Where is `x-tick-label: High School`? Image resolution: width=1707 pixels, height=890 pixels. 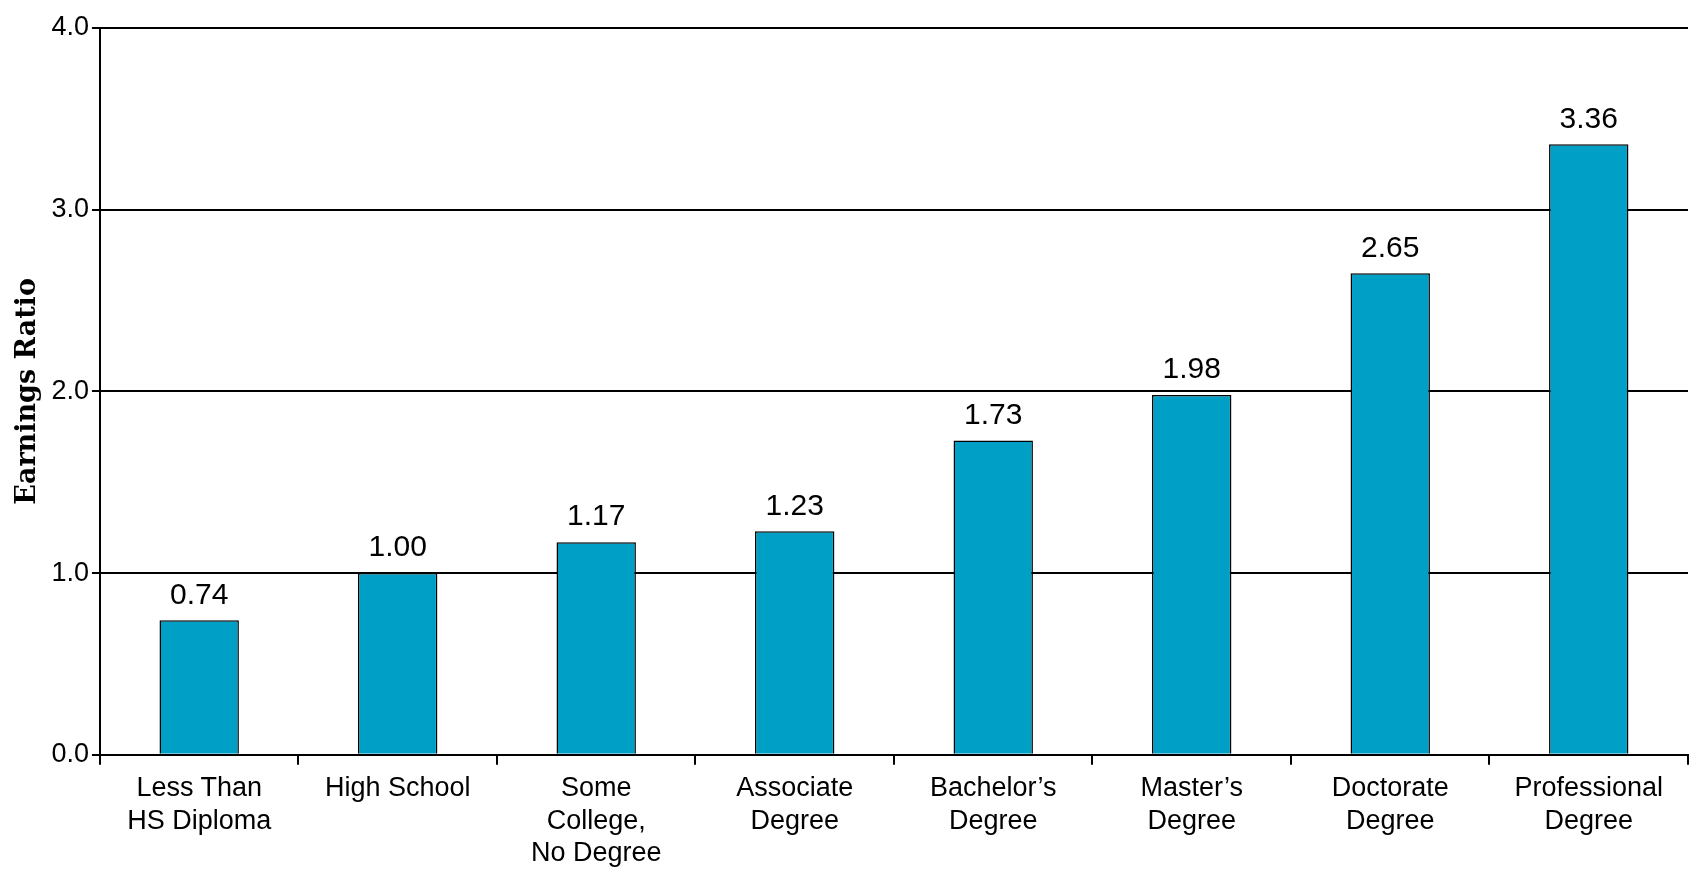 x-tick-label: High School is located at coordinates (397, 787).